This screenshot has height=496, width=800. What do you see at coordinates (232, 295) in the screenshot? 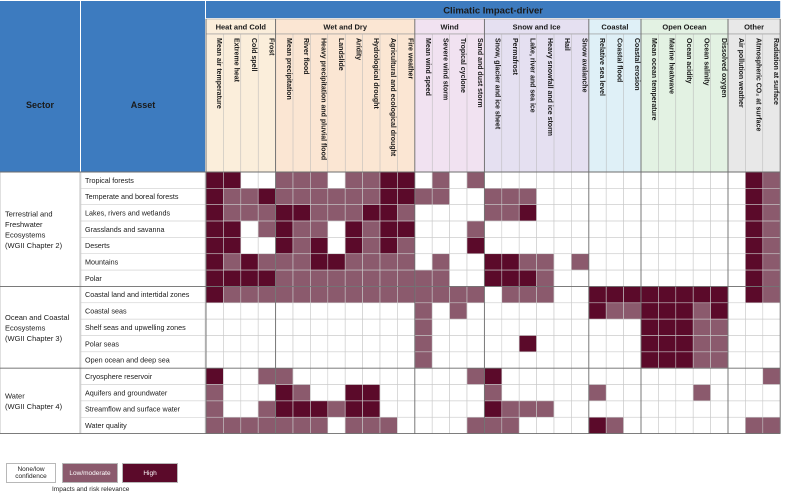
I see `heatmap-cell-r7-c1` at bounding box center [232, 295].